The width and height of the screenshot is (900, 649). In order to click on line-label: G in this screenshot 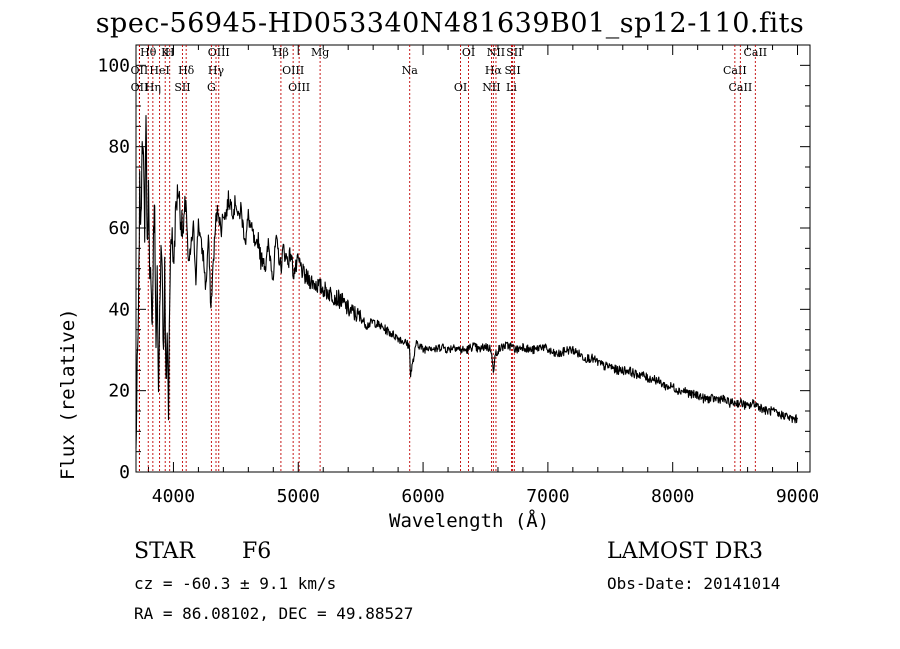, I will do `click(211, 87)`.